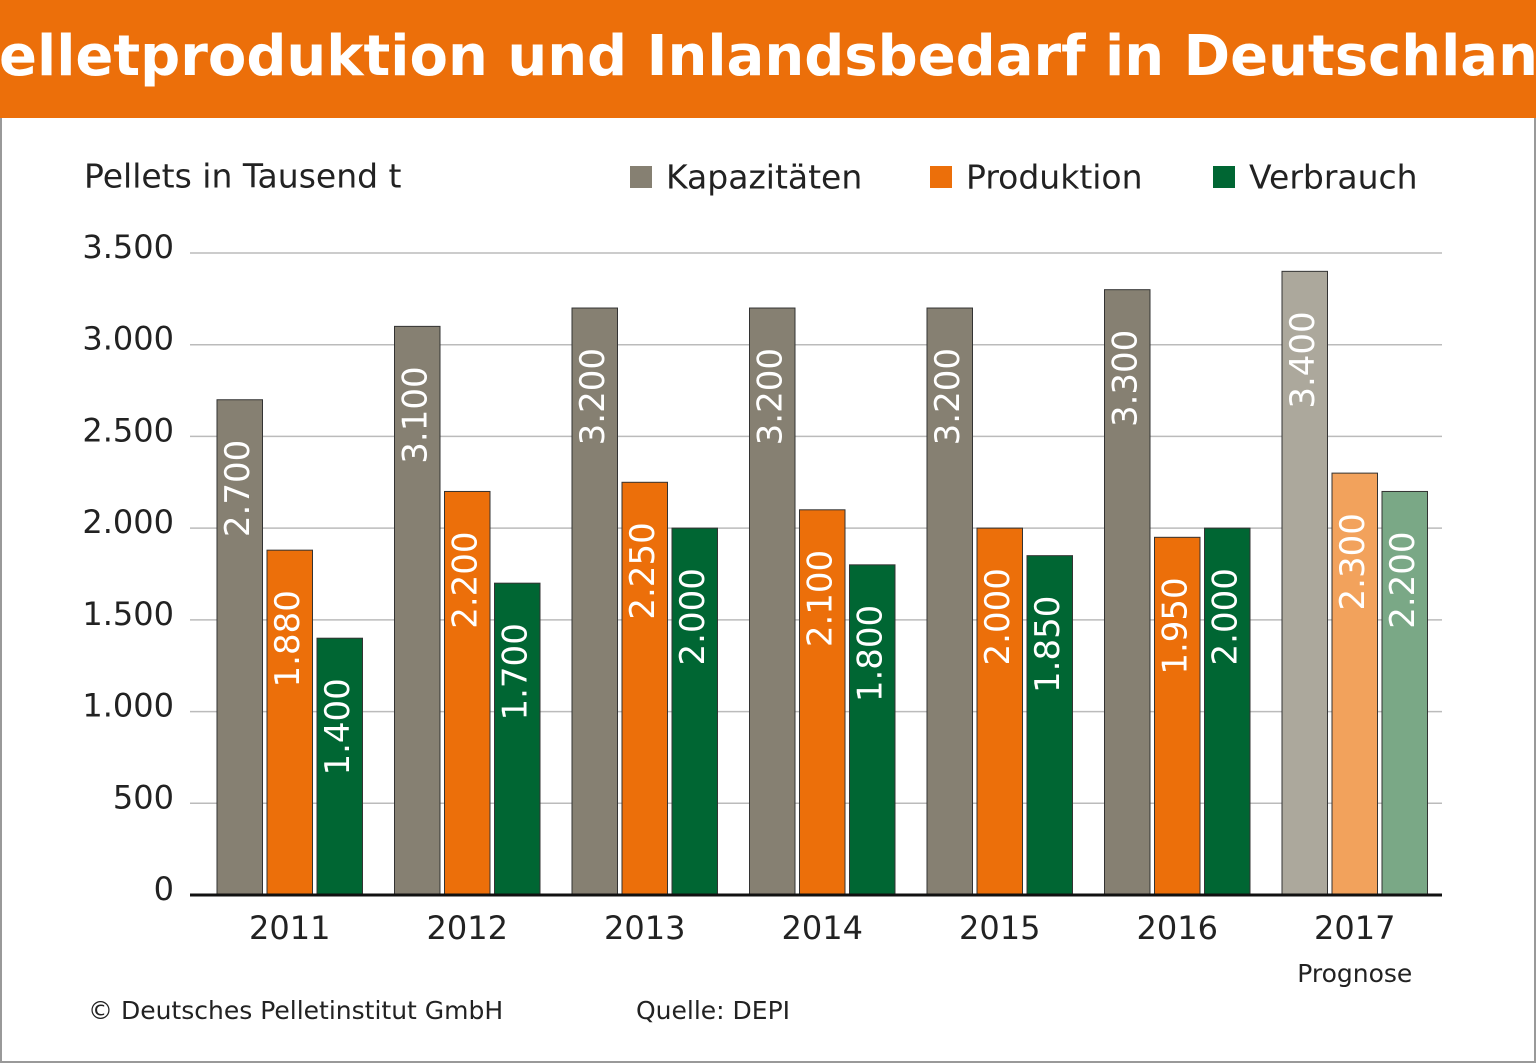 This screenshot has width=1536, height=1063. What do you see at coordinates (1054, 177) in the screenshot?
I see `legend-label: Produktion` at bounding box center [1054, 177].